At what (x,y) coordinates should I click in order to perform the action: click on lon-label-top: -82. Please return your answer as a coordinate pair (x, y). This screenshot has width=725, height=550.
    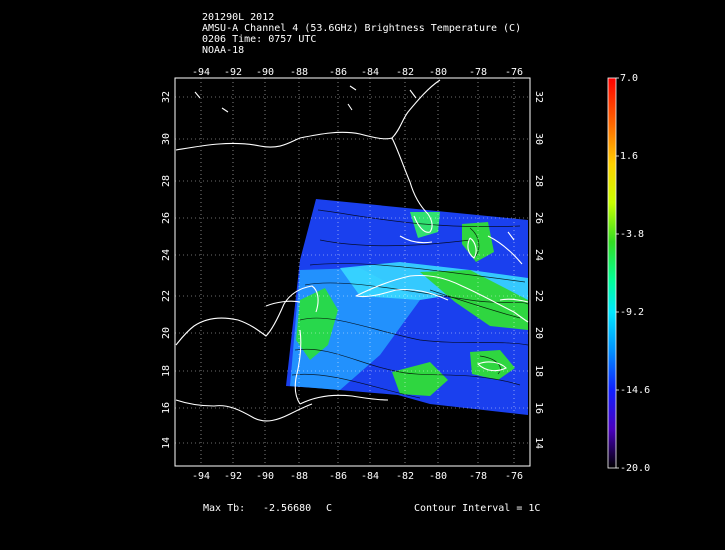
    Looking at the image, I should click on (405, 72).